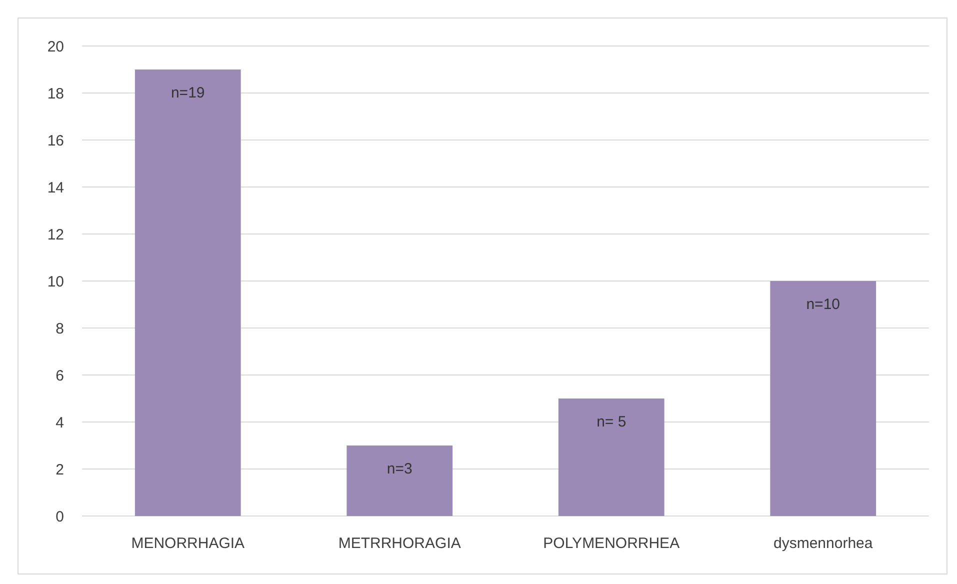 Image resolution: width=957 pixels, height=584 pixels. Describe the element at coordinates (399, 543) in the screenshot. I see `x-tick-label: METRRHORAGIA` at that location.